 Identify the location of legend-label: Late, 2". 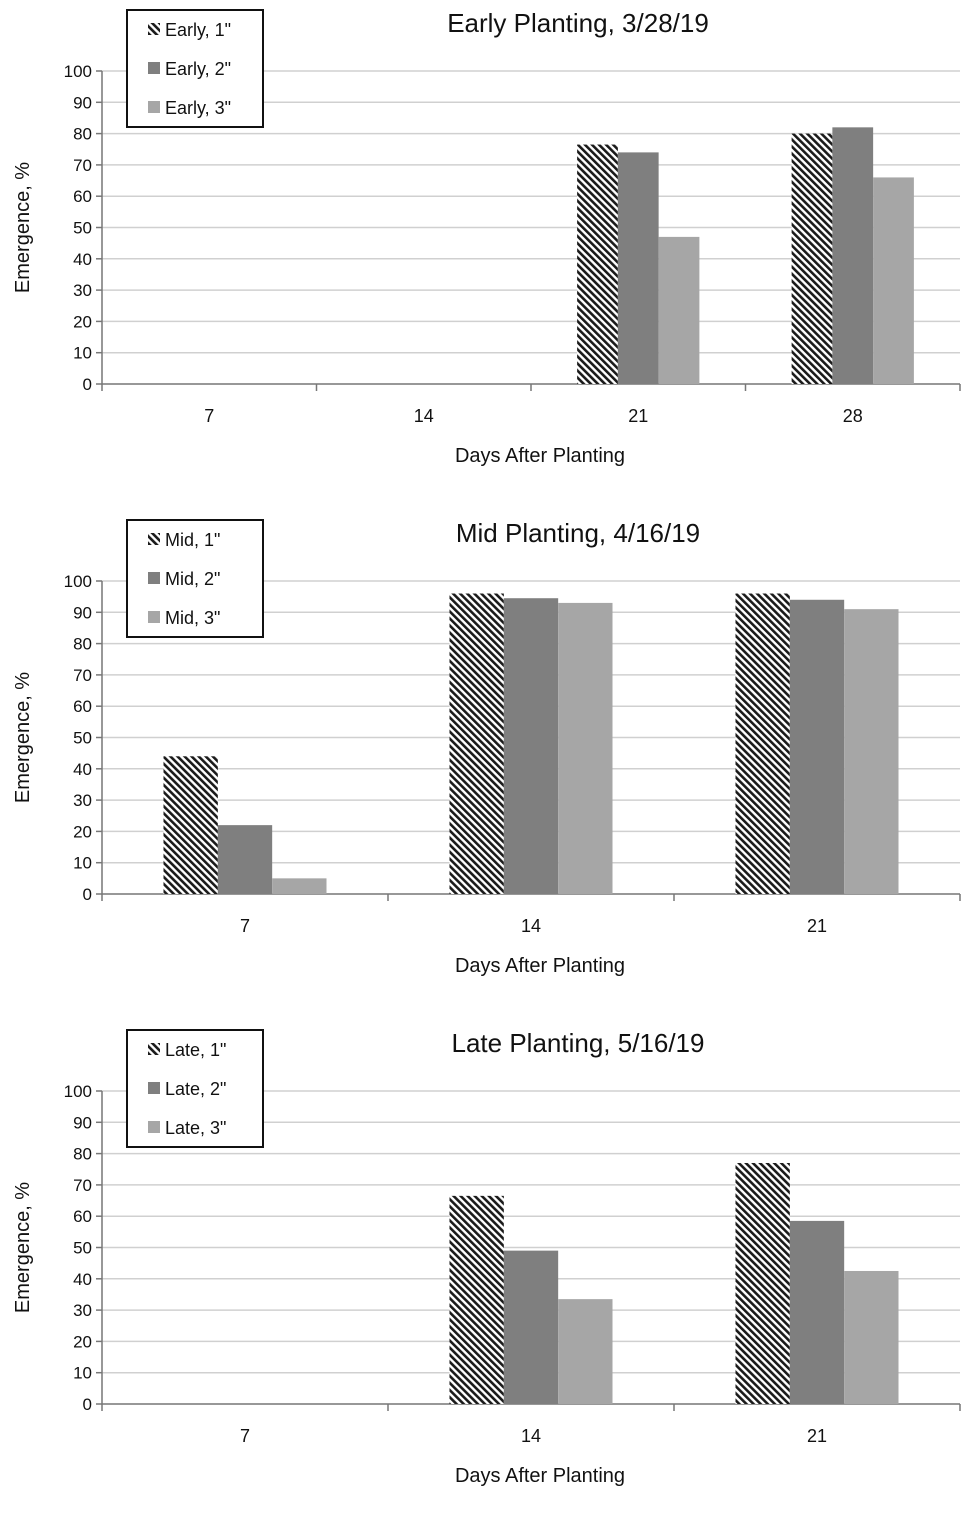
(195, 1089).